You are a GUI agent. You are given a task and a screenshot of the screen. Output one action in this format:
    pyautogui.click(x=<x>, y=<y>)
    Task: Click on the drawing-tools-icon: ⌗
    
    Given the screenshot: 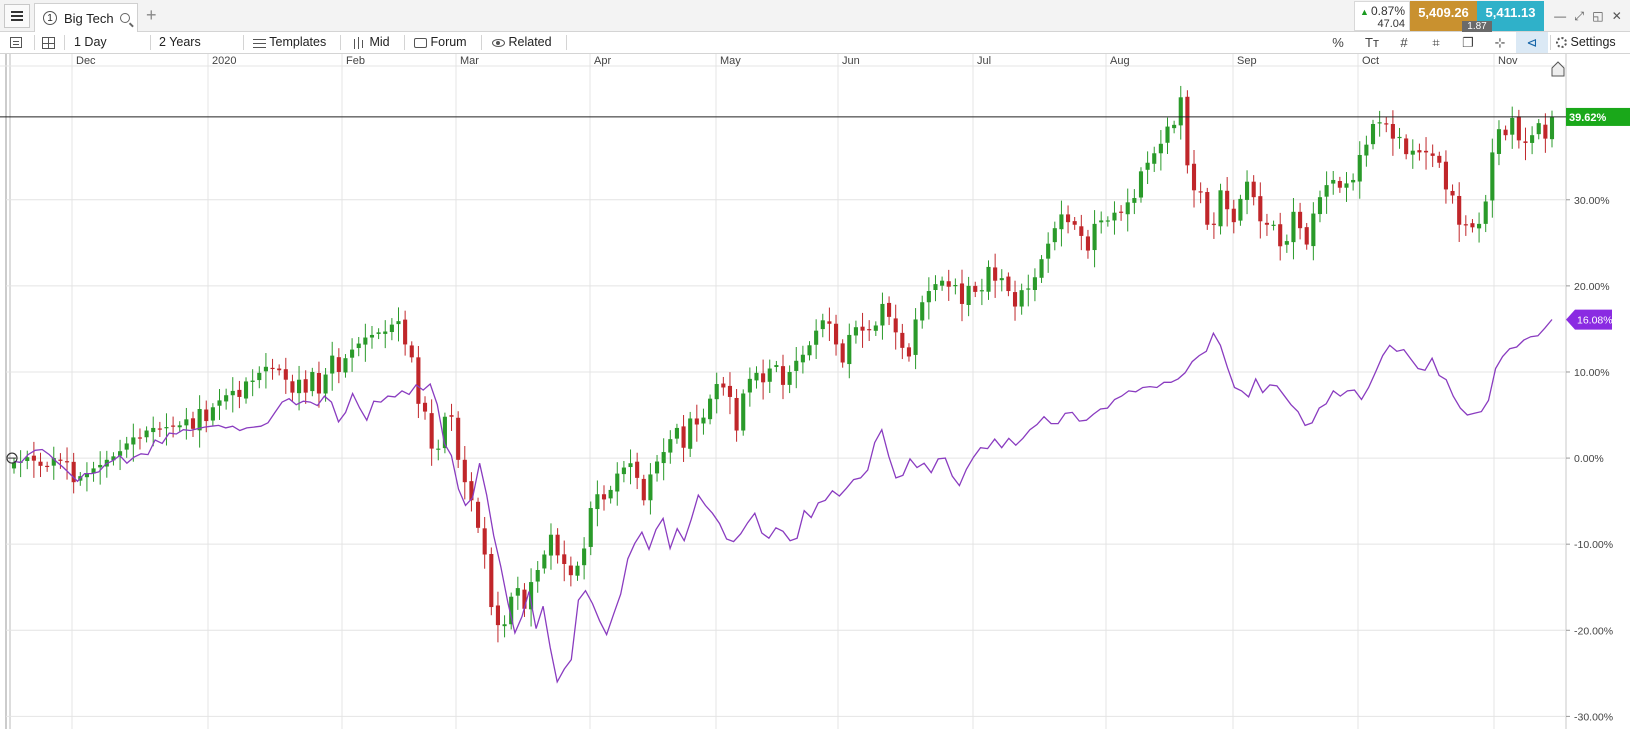 What is the action you would take?
    pyautogui.click(x=1436, y=42)
    